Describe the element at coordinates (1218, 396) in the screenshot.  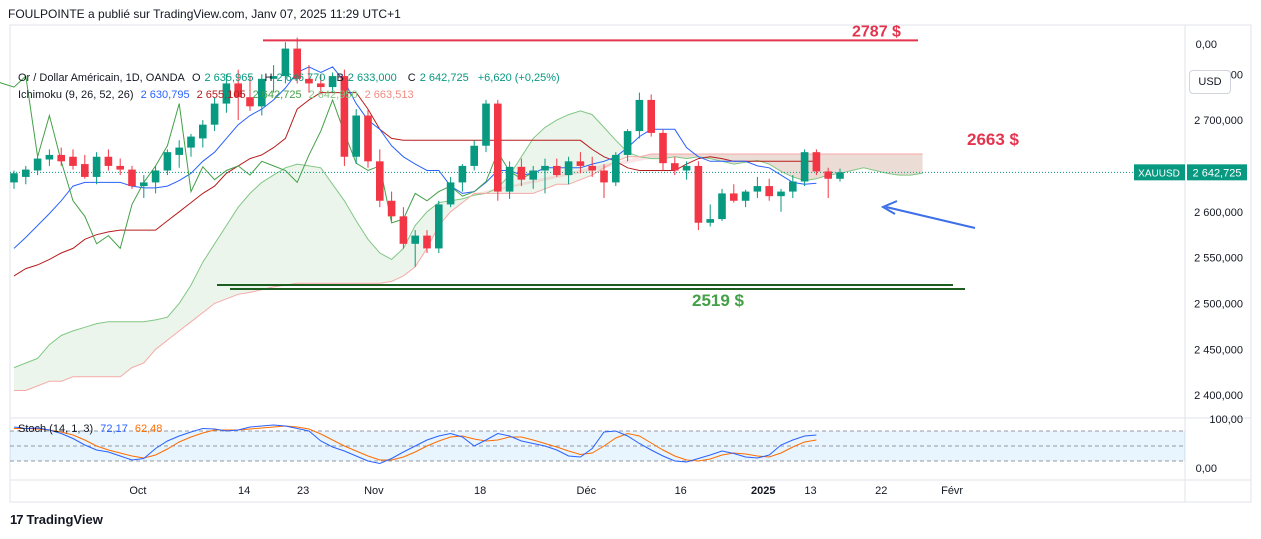
I see `price-tick-label: 2 400,000` at that location.